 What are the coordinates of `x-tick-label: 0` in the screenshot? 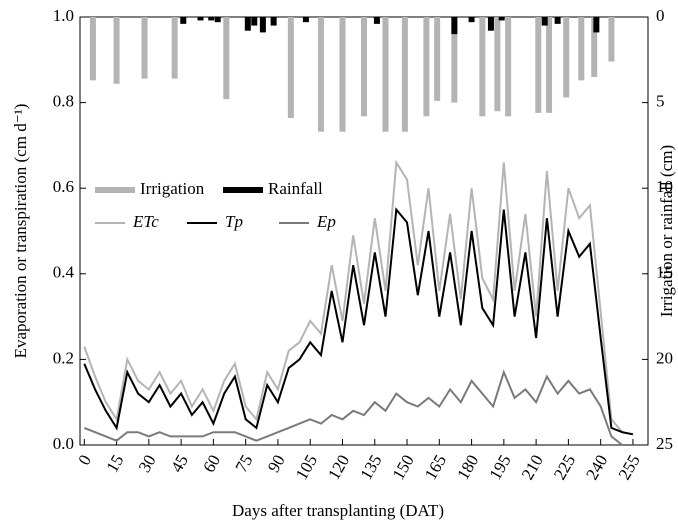 It's located at (84, 459).